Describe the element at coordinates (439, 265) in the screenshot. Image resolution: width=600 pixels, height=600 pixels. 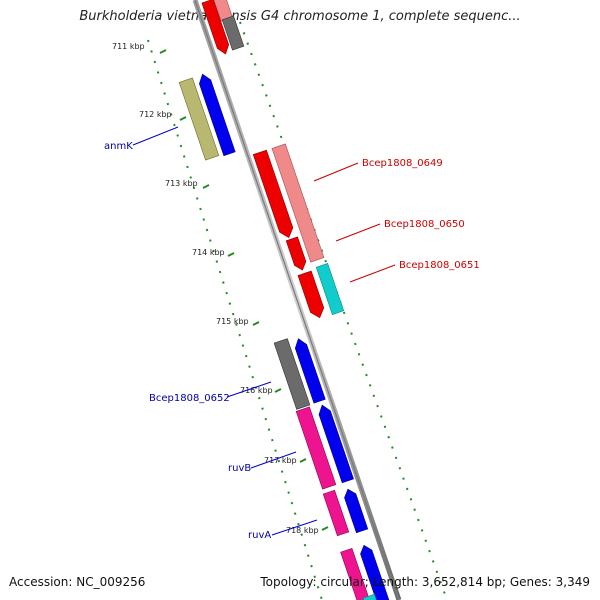
I see `label-bcep1808-0651: Bcep1808_0651` at that location.